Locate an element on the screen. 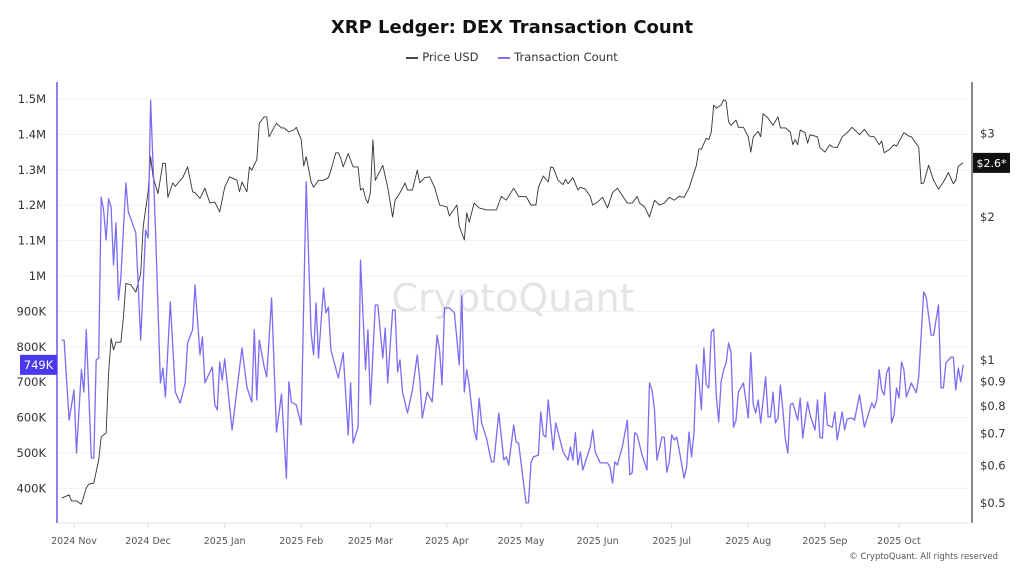 The height and width of the screenshot is (576, 1024). legend-swatch-count is located at coordinates (504, 57).